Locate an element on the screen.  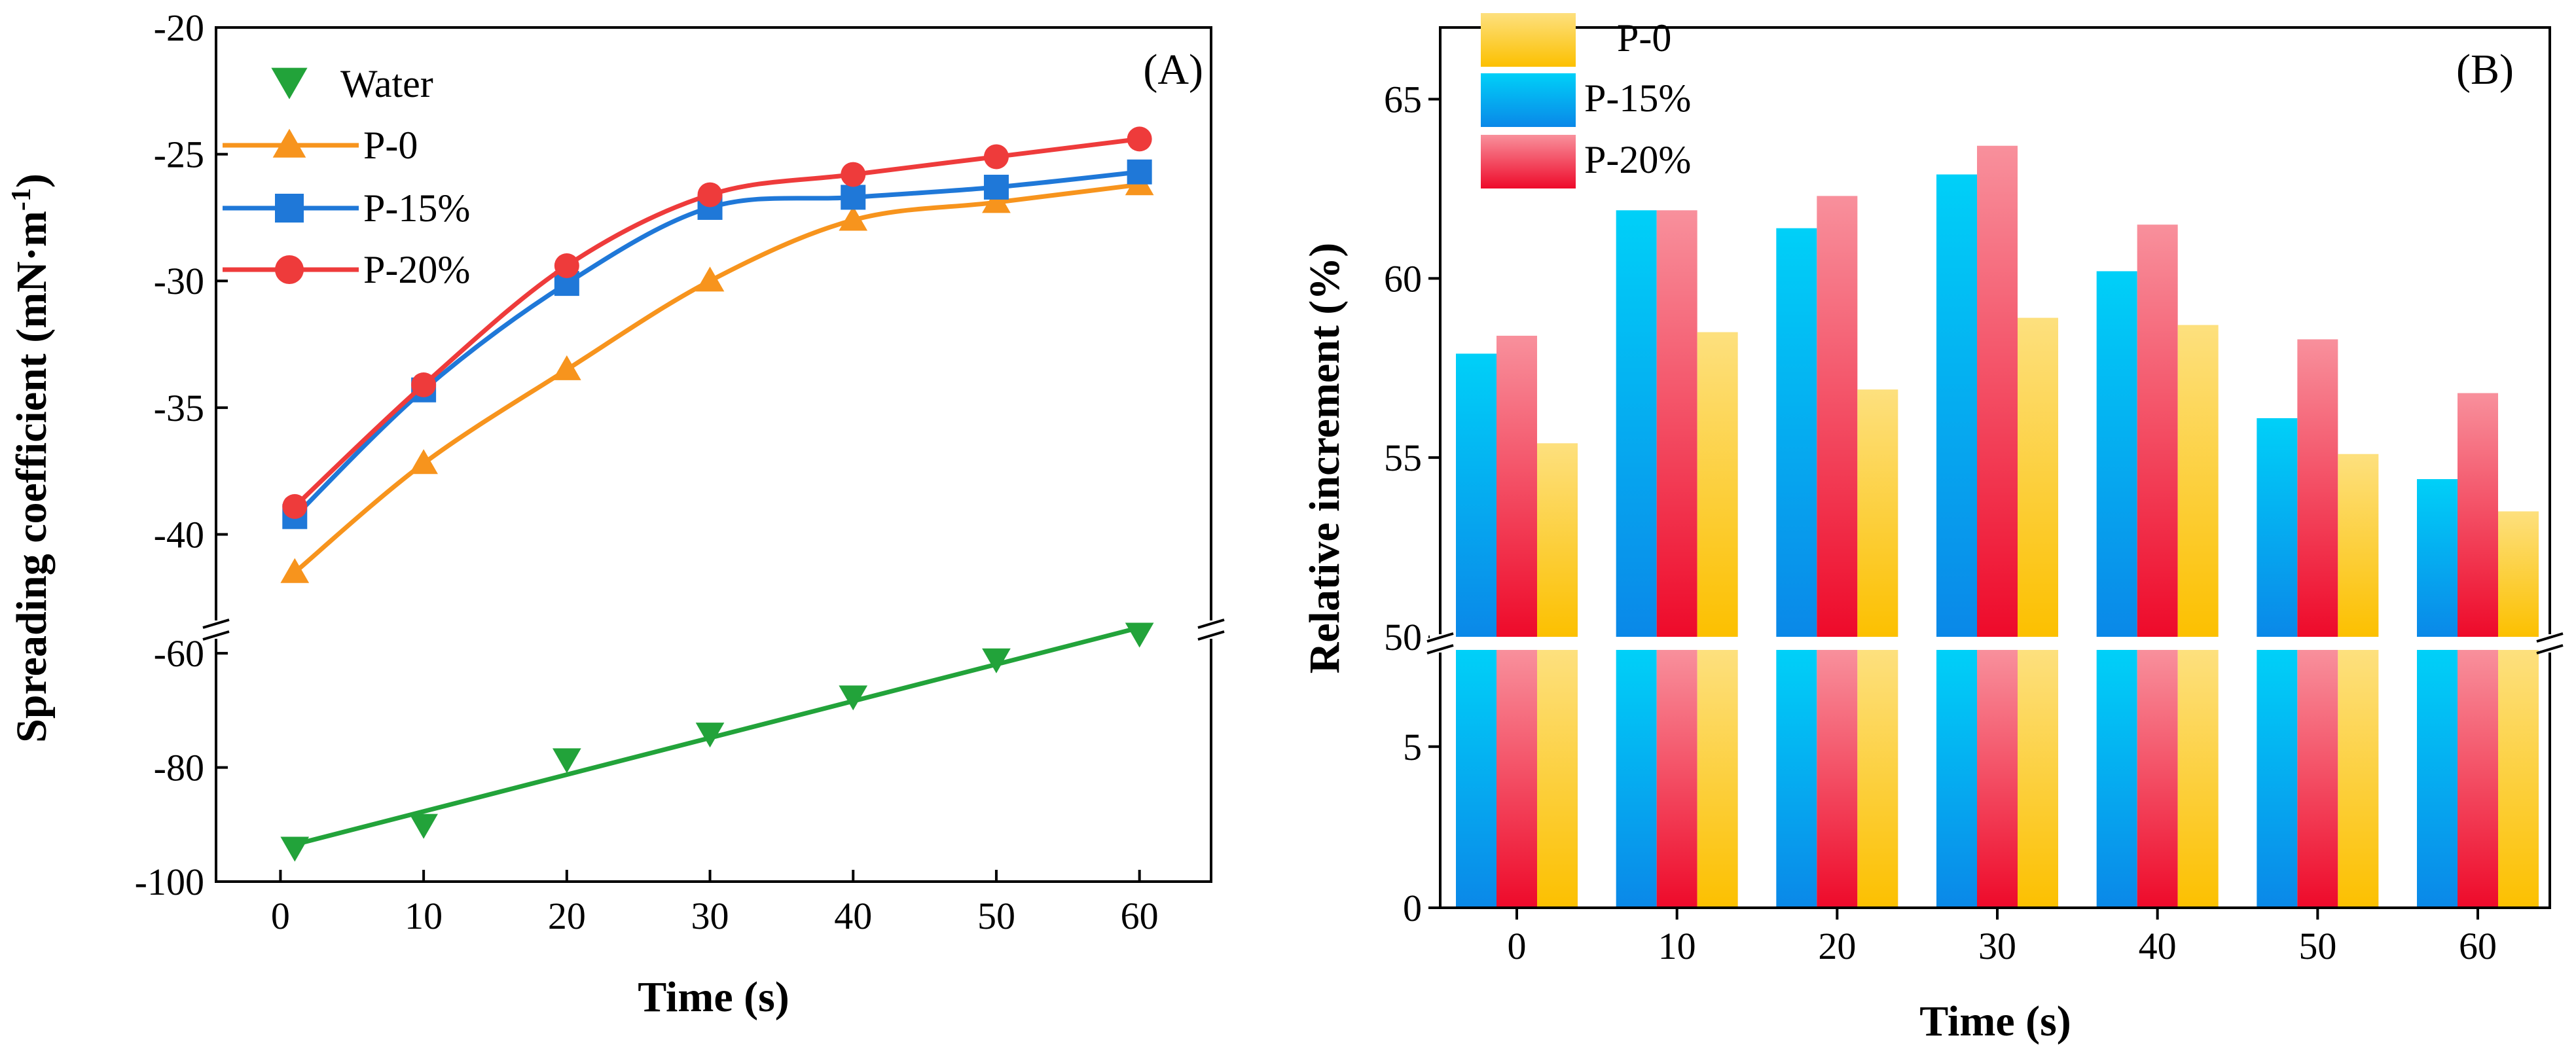
bar-p-0-t60 is located at coordinates (2518, 709).